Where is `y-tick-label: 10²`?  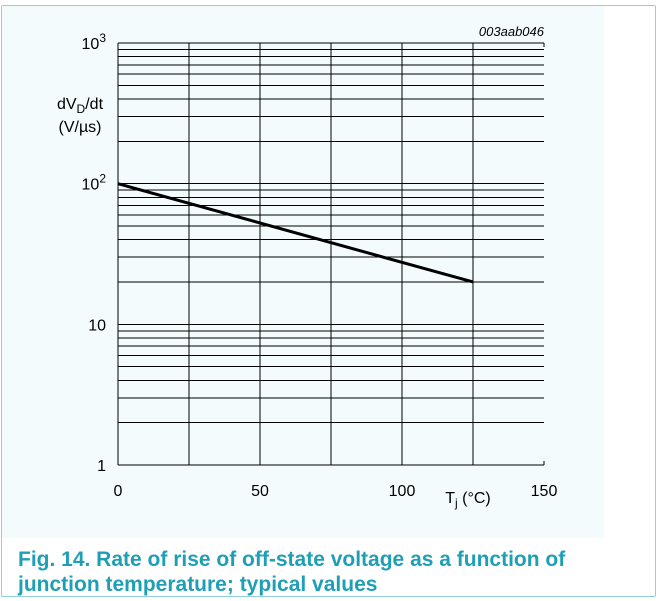 y-tick-label: 10² is located at coordinates (94, 183).